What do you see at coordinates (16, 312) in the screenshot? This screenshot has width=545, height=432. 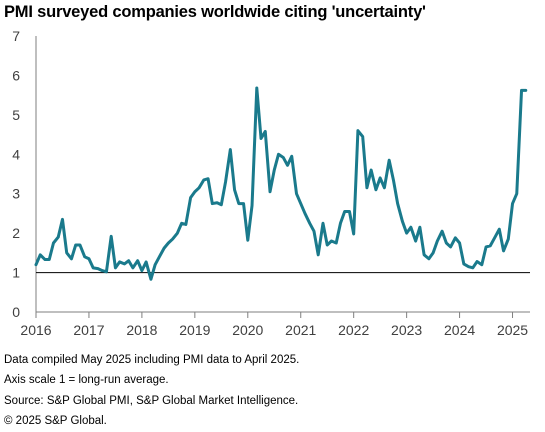 I see `y-tick-label: 0` at bounding box center [16, 312].